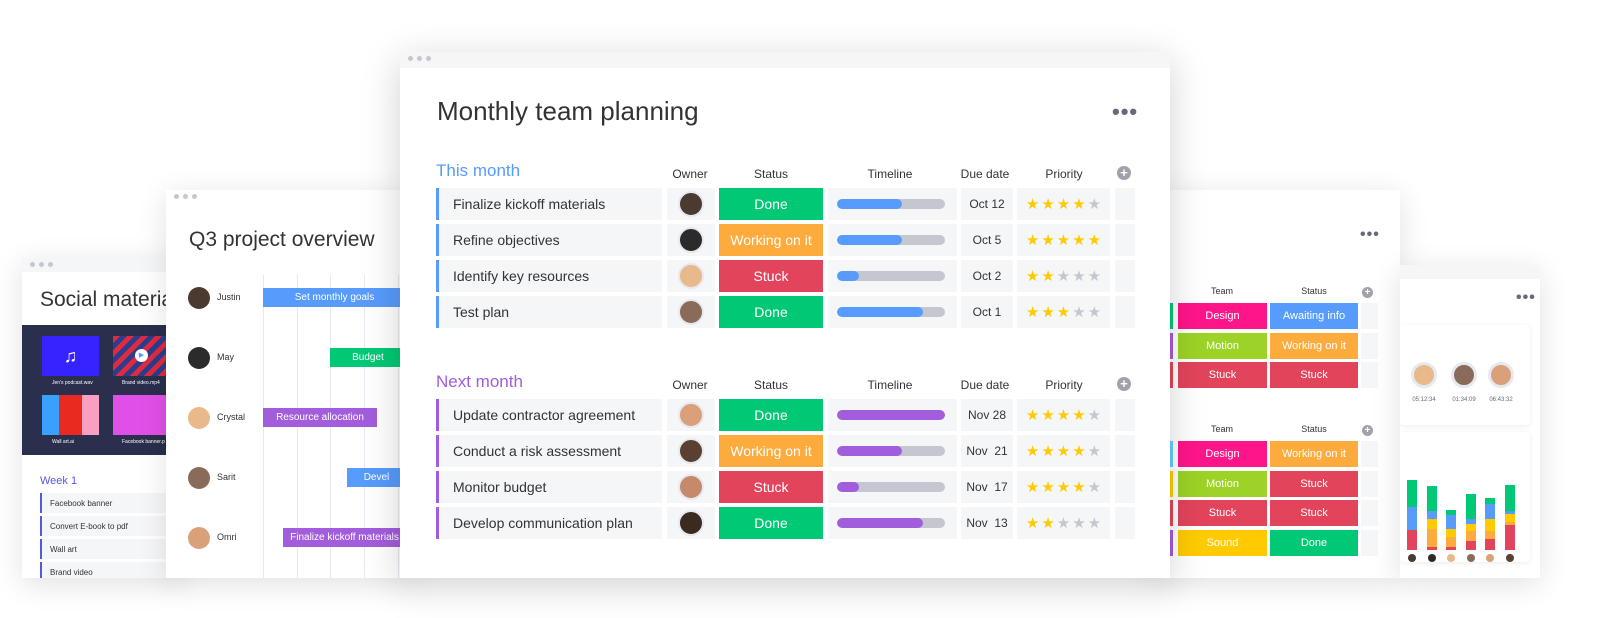 The height and width of the screenshot is (618, 1600). I want to click on list-item: Wall art, so click(111, 549).